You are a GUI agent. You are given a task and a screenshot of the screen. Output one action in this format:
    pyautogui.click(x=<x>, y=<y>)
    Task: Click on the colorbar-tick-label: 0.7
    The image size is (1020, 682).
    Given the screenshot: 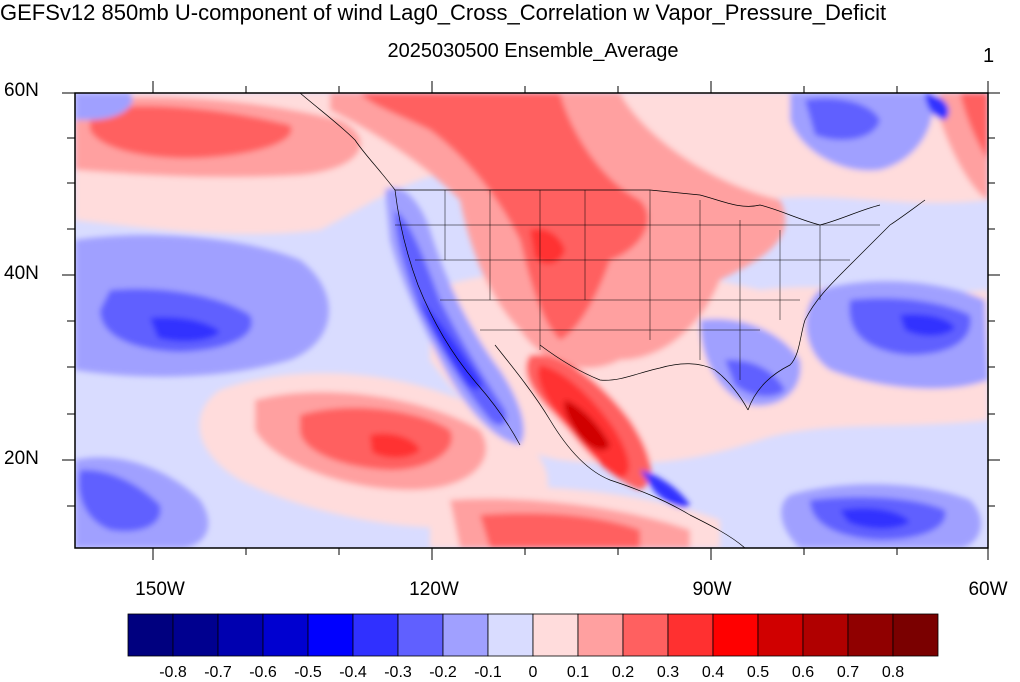 What is the action you would take?
    pyautogui.click(x=848, y=672)
    